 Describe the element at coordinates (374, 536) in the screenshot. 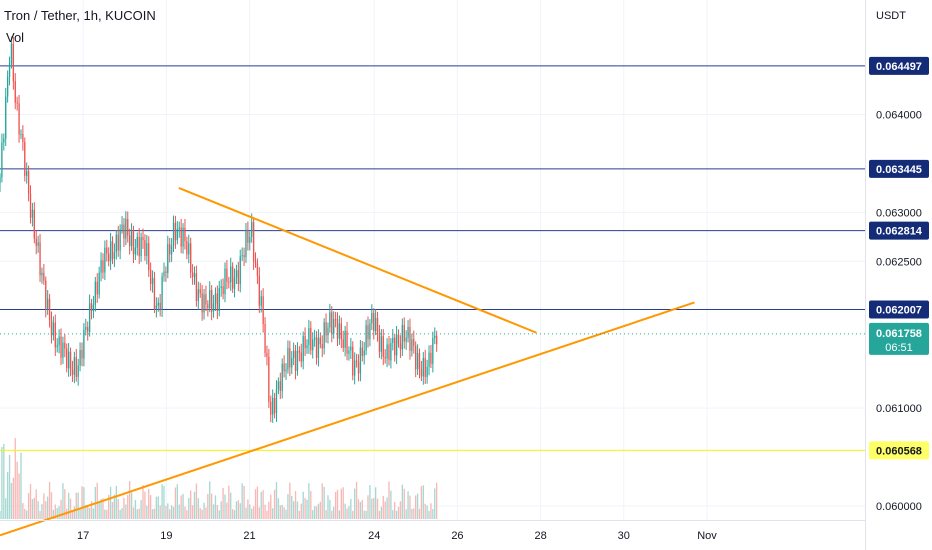

I see `time-tick-label: 24` at that location.